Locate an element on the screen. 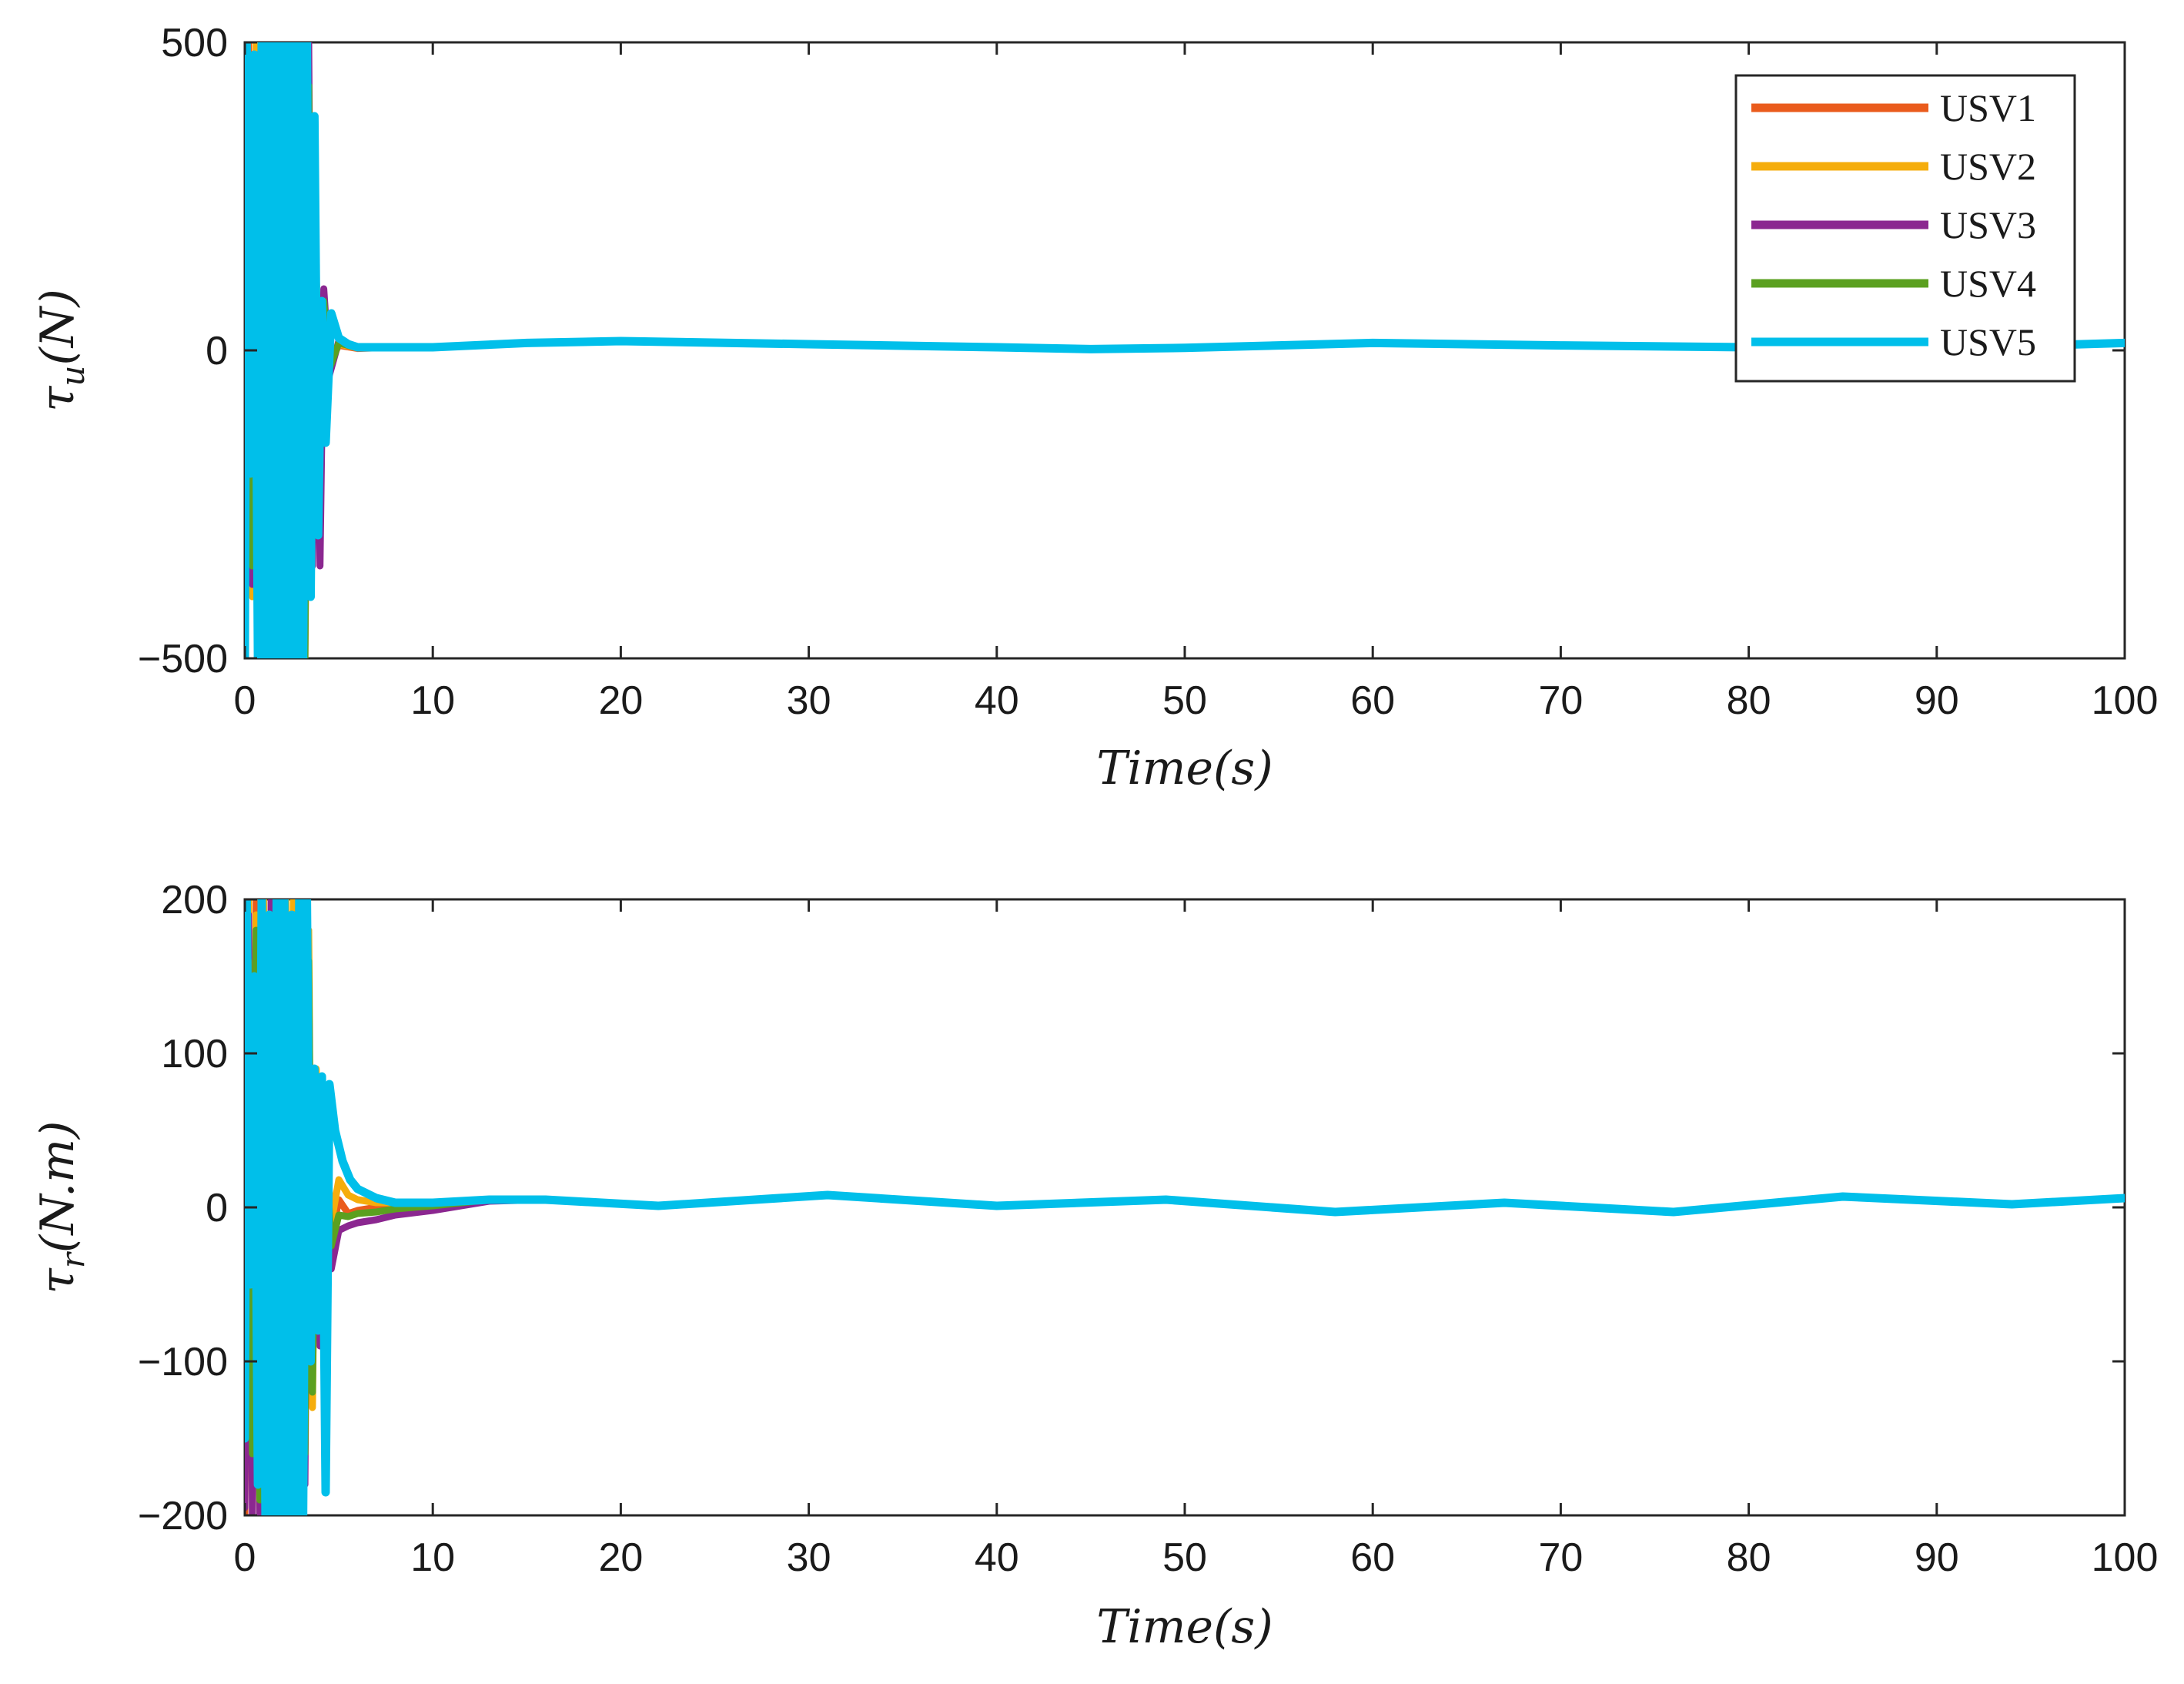 This screenshot has height=1684, width=2184. y-tick-label: 500 is located at coordinates (194, 43).